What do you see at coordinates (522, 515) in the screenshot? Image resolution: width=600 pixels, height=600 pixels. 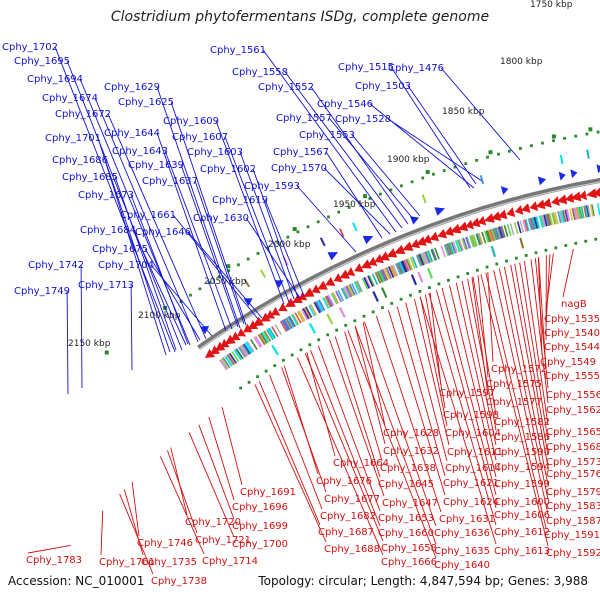 I see `reverse-gene-label: Cphy_1606` at bounding box center [522, 515].